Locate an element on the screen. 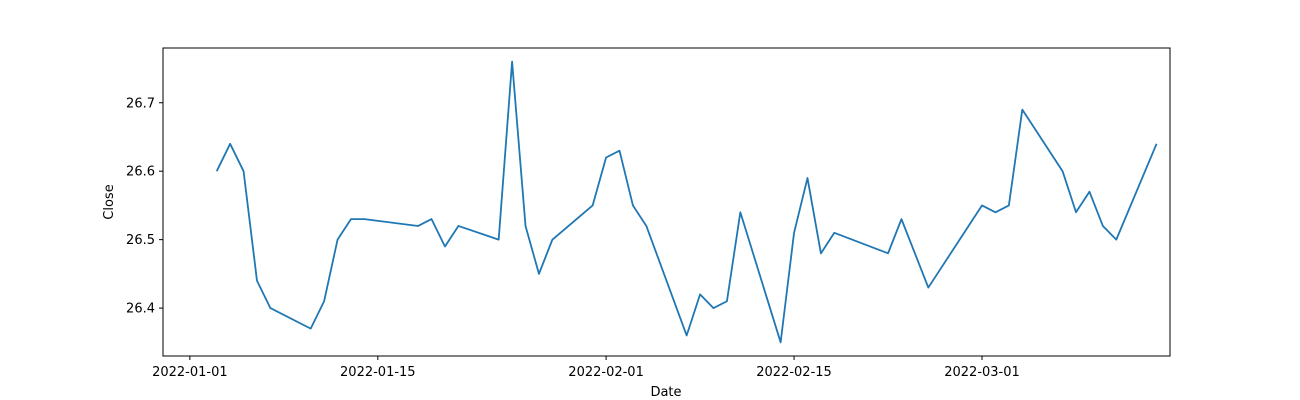 The image size is (1300, 400). x-tick-label: 2022-02-01 is located at coordinates (606, 372).